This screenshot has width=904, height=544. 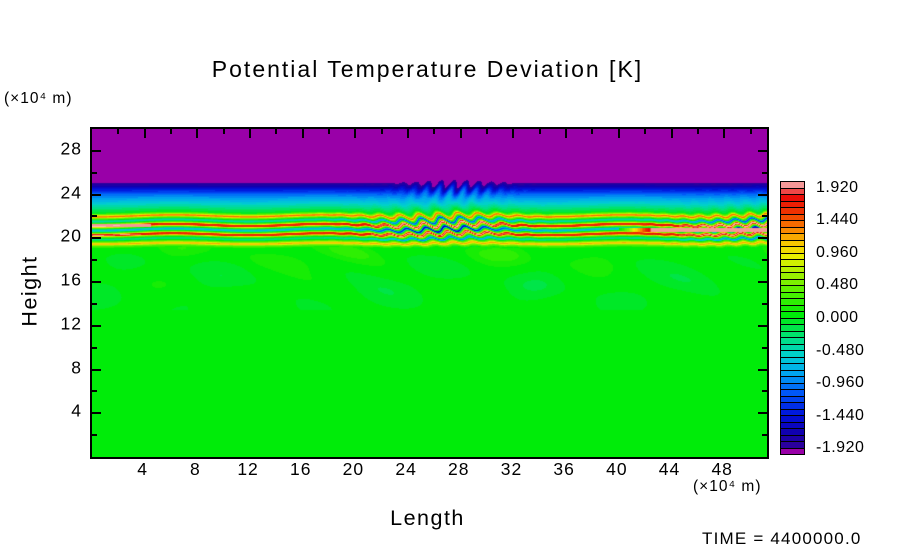 What do you see at coordinates (76, 367) in the screenshot?
I see `y-tick-label: 8` at bounding box center [76, 367].